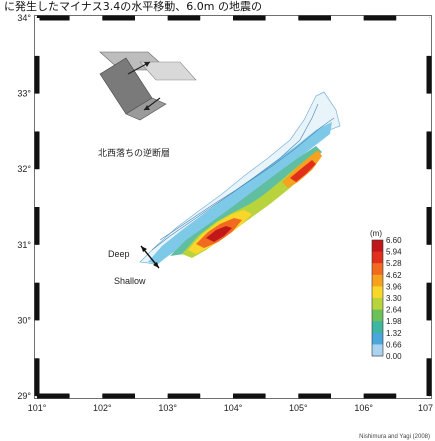 The width and height of the screenshot is (435, 441). Describe the element at coordinates (394, 263) in the screenshot. I see `colorbar-value: 5.28` at that location.